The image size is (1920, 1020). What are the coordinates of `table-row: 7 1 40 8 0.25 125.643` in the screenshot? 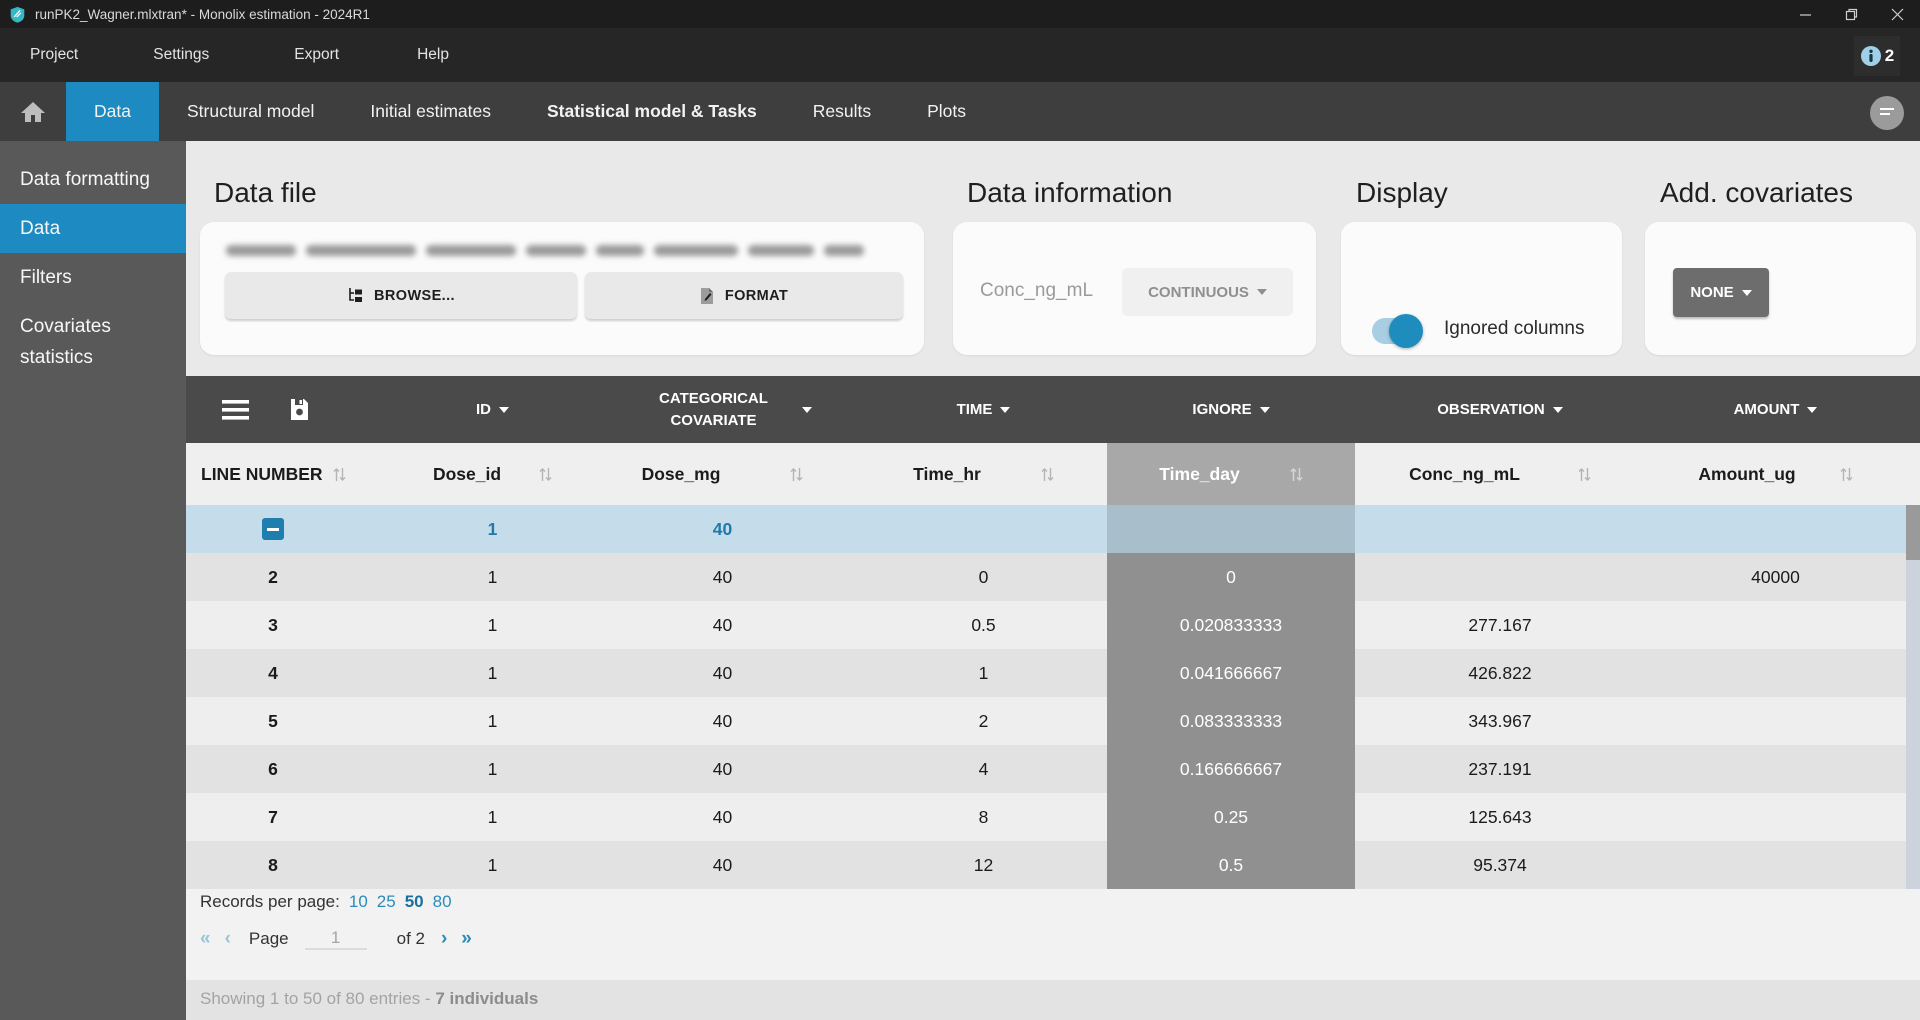 It's located at (1053, 817).